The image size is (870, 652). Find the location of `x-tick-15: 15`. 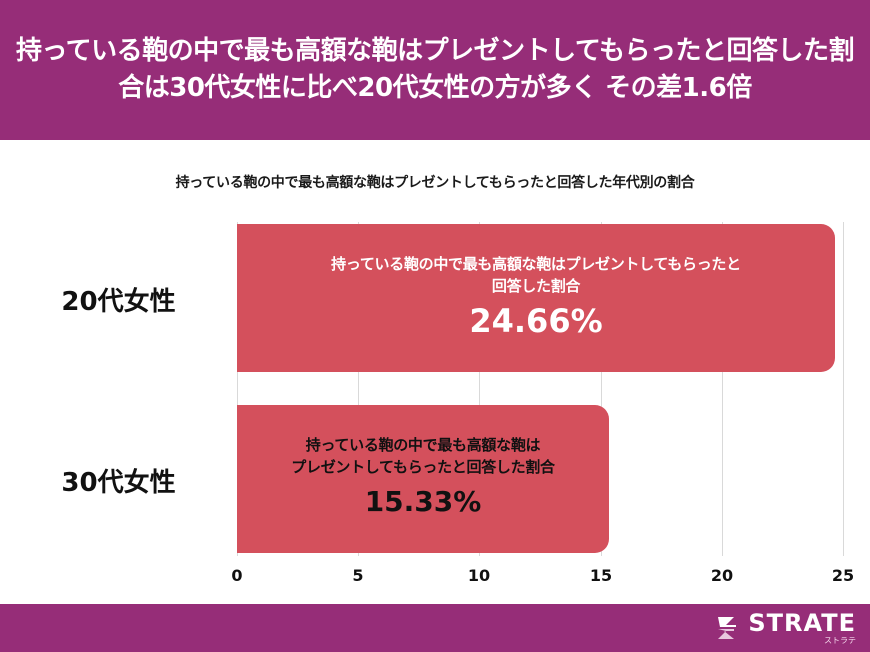

x-tick-15: 15 is located at coordinates (601, 575).